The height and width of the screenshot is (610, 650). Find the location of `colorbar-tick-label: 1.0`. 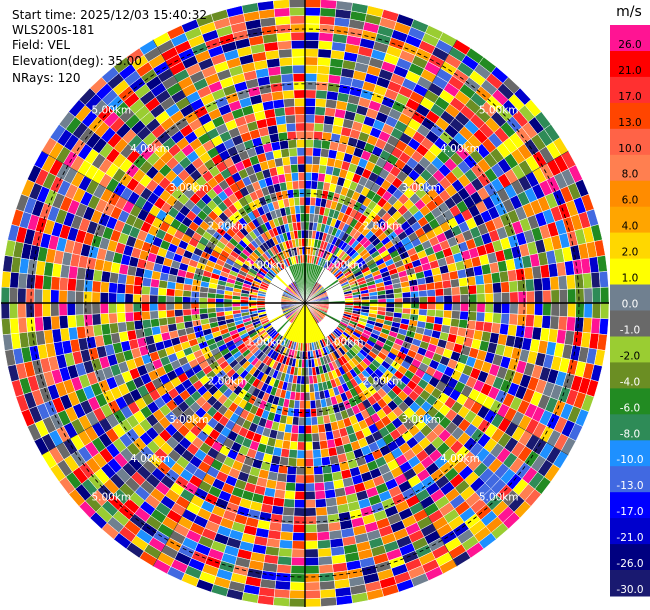

colorbar-tick-label: 1.0 is located at coordinates (630, 279).